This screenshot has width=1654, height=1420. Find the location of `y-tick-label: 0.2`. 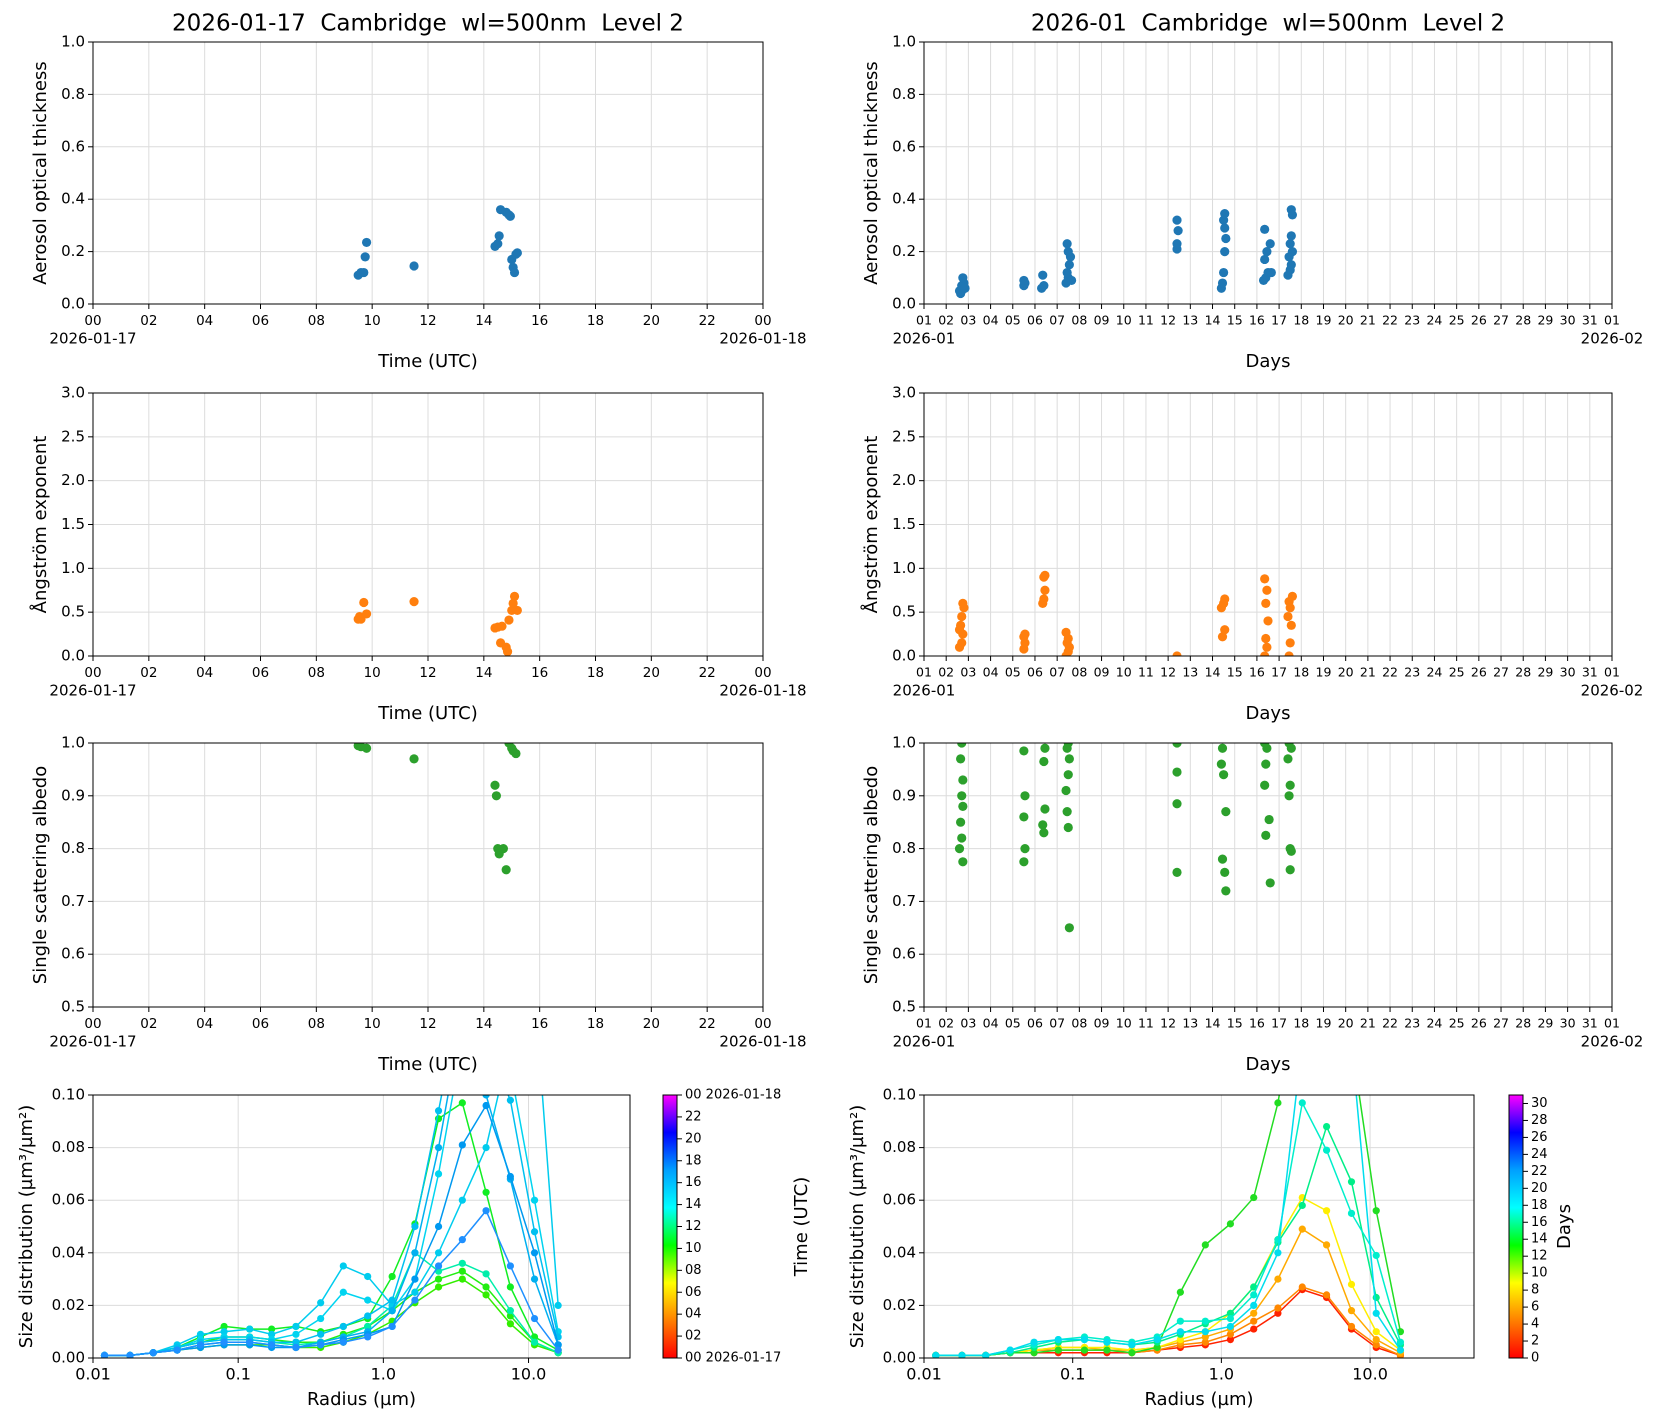

y-tick-label: 0.2 is located at coordinates (73, 251).